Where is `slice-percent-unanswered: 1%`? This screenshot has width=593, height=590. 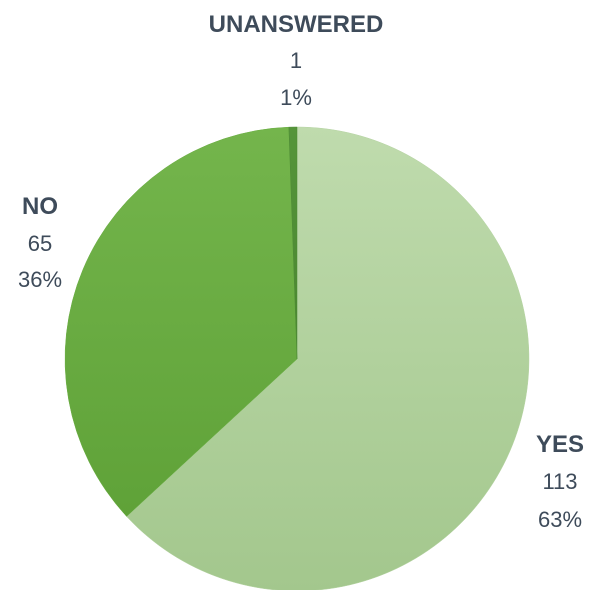
slice-percent-unanswered: 1% is located at coordinates (296, 97).